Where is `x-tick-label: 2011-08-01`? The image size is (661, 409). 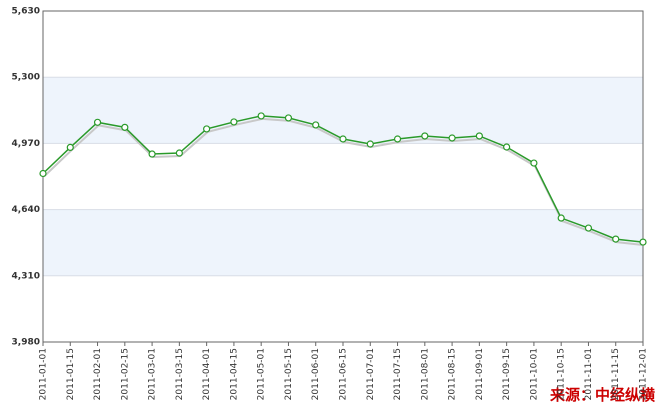 x-tick-label: 2011-08-01 is located at coordinates (425, 374).